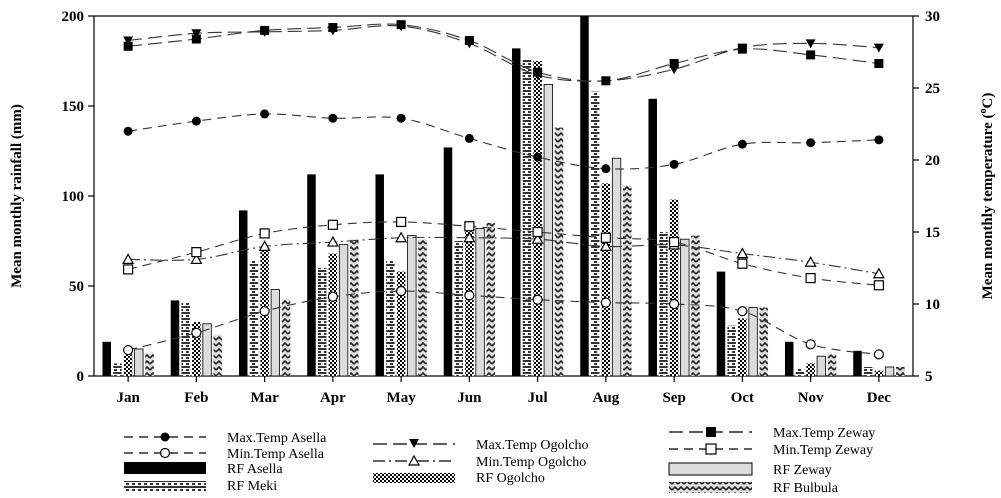 This screenshot has height=498, width=1001. What do you see at coordinates (811, 398) in the screenshot?
I see `x-tick-label: Nov` at bounding box center [811, 398].